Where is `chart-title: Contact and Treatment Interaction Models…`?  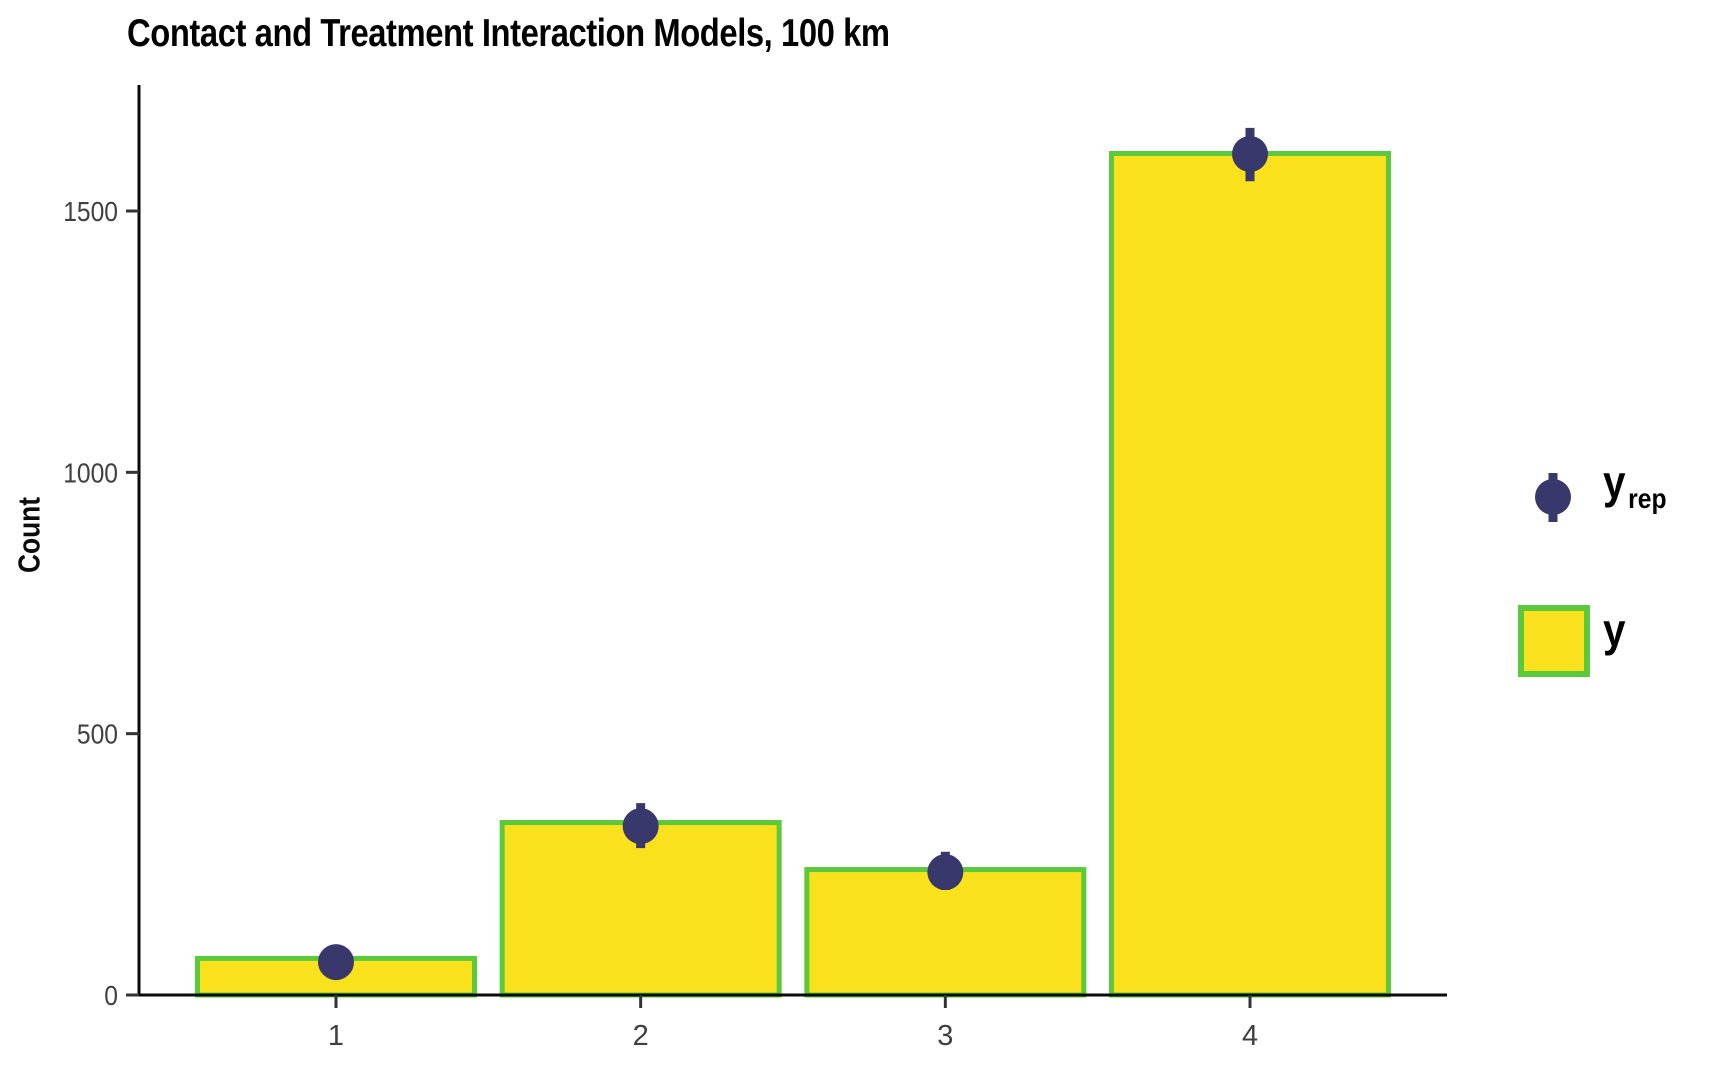 chart-title: Contact and Treatment Interaction Models… is located at coordinates (508, 33).